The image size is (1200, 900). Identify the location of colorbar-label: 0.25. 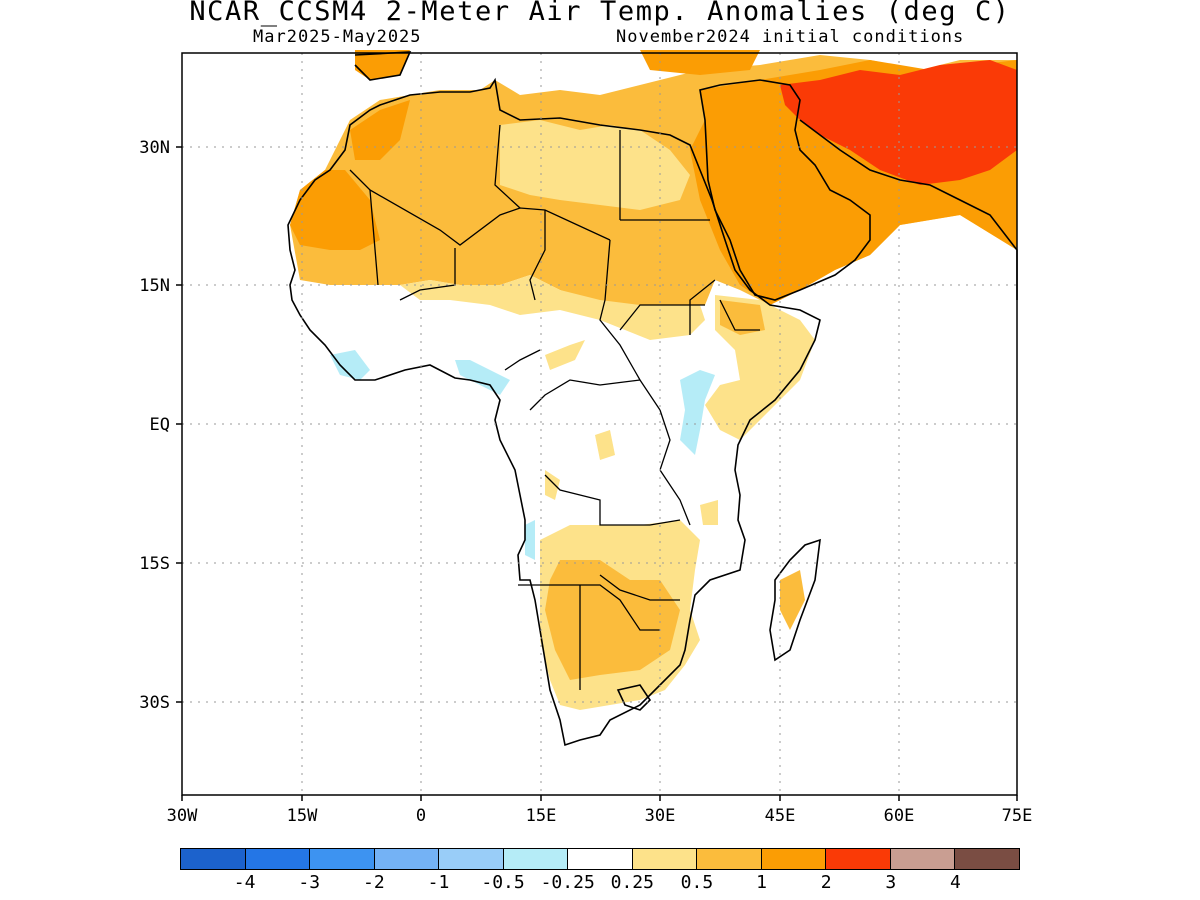
(632, 882).